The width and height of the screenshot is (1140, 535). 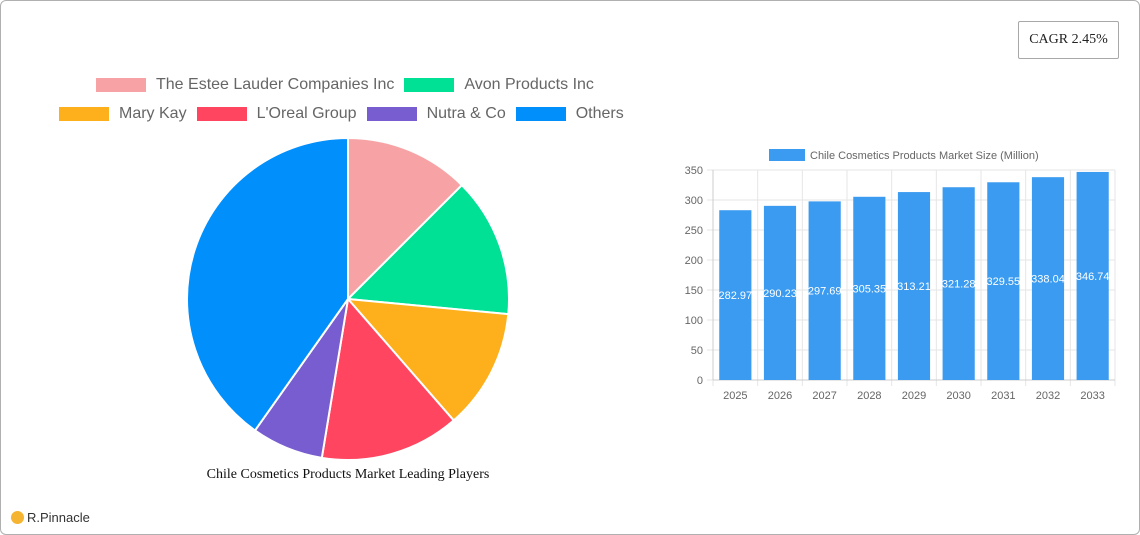 What do you see at coordinates (17, 517) in the screenshot?
I see `logo-icon` at bounding box center [17, 517].